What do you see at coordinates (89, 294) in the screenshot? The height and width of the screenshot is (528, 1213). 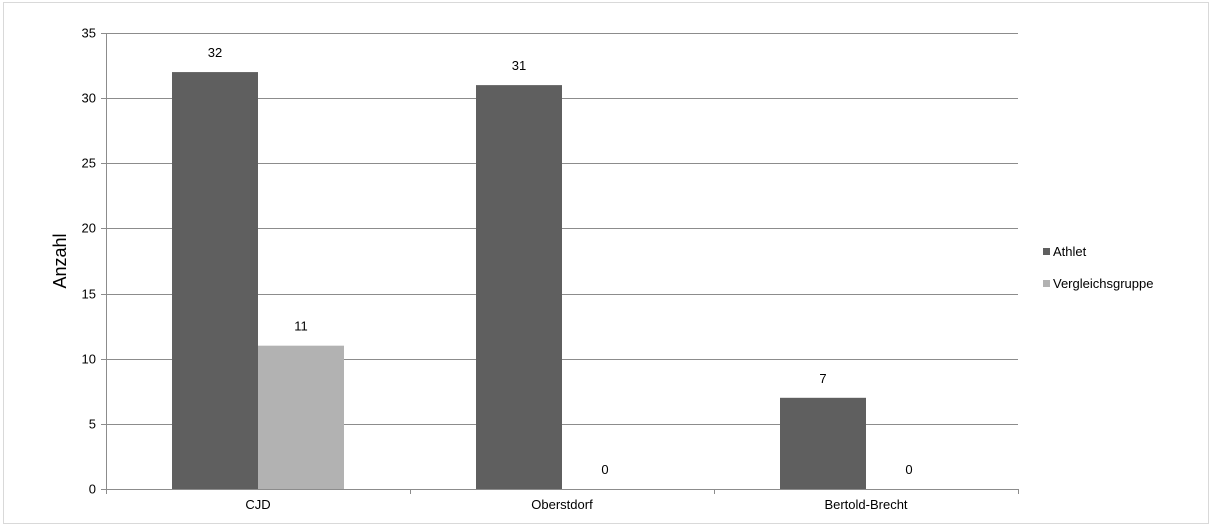 I see `y-tick-label: 15` at bounding box center [89, 294].